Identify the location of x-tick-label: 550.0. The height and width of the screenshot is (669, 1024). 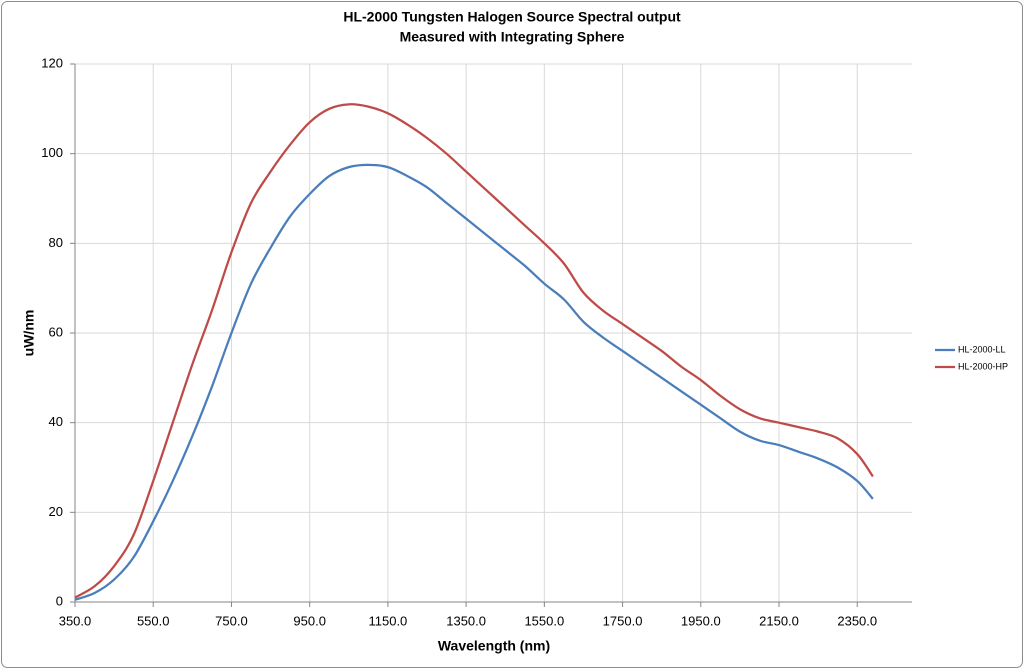
(153, 620).